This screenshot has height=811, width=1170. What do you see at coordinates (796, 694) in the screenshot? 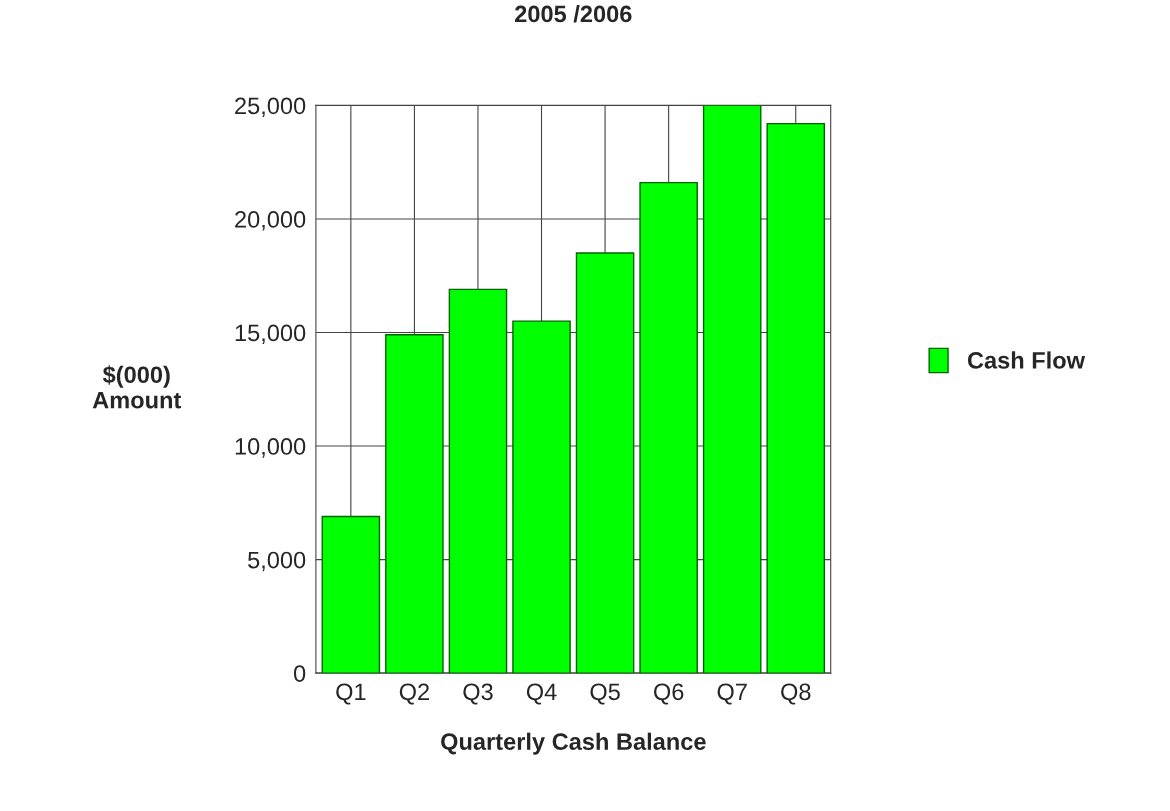
I see `x-tick-label: Q8` at bounding box center [796, 694].